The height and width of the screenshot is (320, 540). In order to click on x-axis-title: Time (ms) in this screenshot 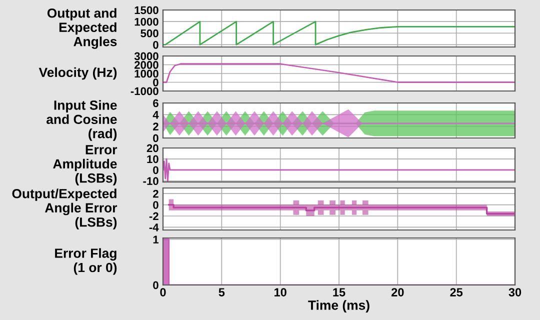, I will do `click(339, 306)`.